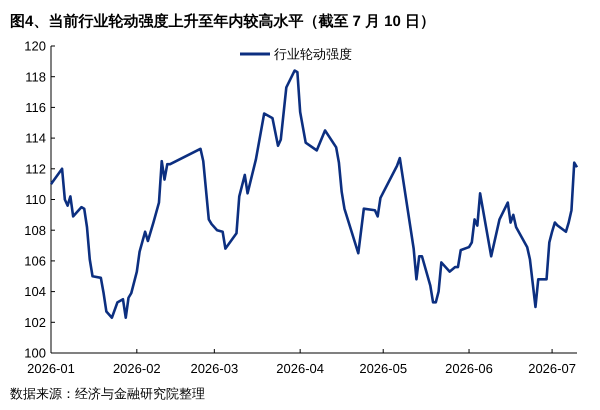 The height and width of the screenshot is (410, 600). Describe the element at coordinates (136, 368) in the screenshot. I see `x-tick-label: 2026-02` at that location.